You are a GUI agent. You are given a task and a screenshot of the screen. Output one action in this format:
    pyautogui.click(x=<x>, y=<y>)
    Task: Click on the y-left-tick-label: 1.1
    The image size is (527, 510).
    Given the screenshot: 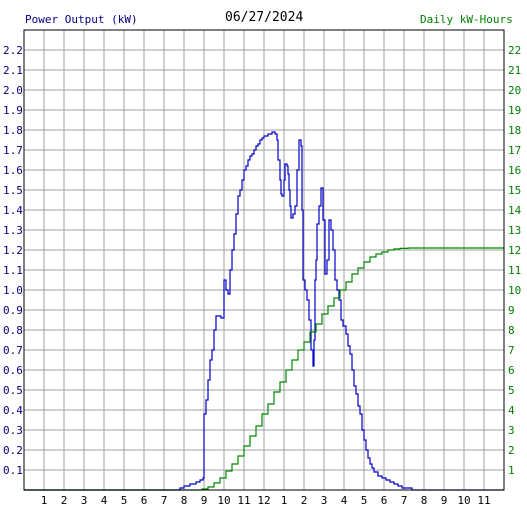 What is the action you would take?
    pyautogui.click(x=13, y=270)
    